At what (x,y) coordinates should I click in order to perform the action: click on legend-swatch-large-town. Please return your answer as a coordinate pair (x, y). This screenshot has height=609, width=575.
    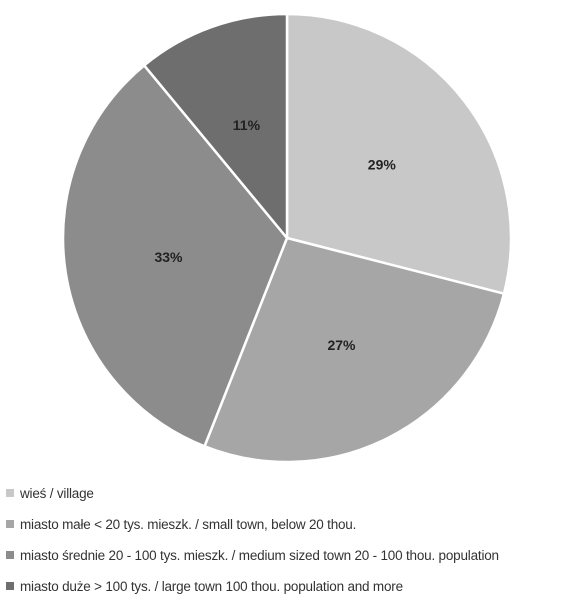
    Looking at the image, I should click on (10, 586).